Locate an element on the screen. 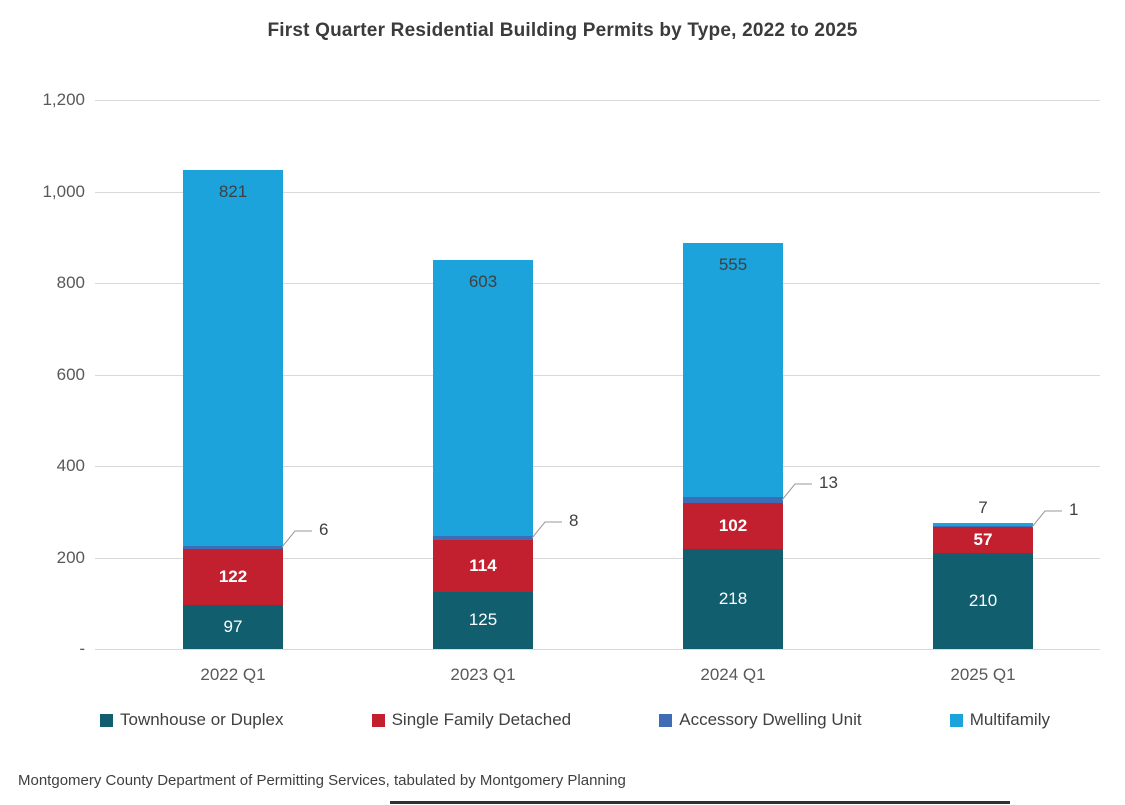 This screenshot has height=805, width=1125. y-axis-tick-label: 1,200 is located at coordinates (63, 99).